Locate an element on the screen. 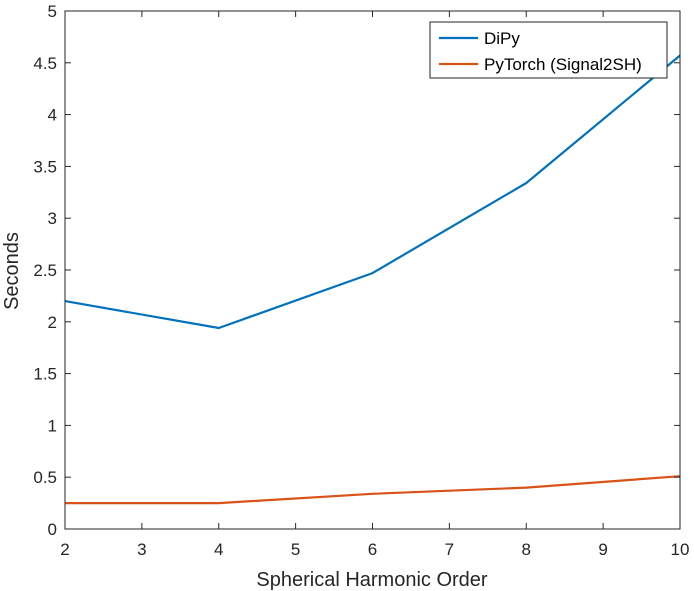 This screenshot has height=591, width=694. x-tick-label: 9 is located at coordinates (602, 549).